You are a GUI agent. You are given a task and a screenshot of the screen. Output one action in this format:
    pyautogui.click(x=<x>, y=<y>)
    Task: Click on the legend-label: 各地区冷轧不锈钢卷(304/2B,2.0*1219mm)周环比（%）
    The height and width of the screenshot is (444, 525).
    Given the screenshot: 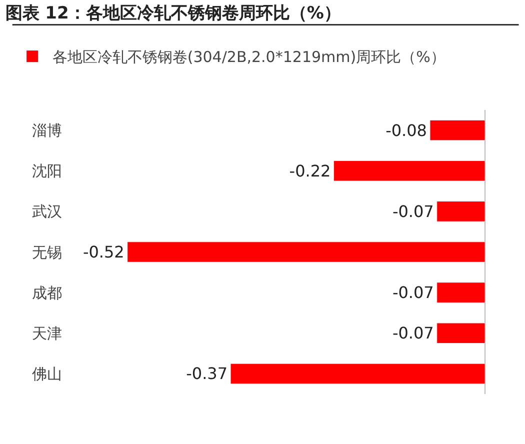 What is the action you would take?
    pyautogui.click(x=249, y=57)
    